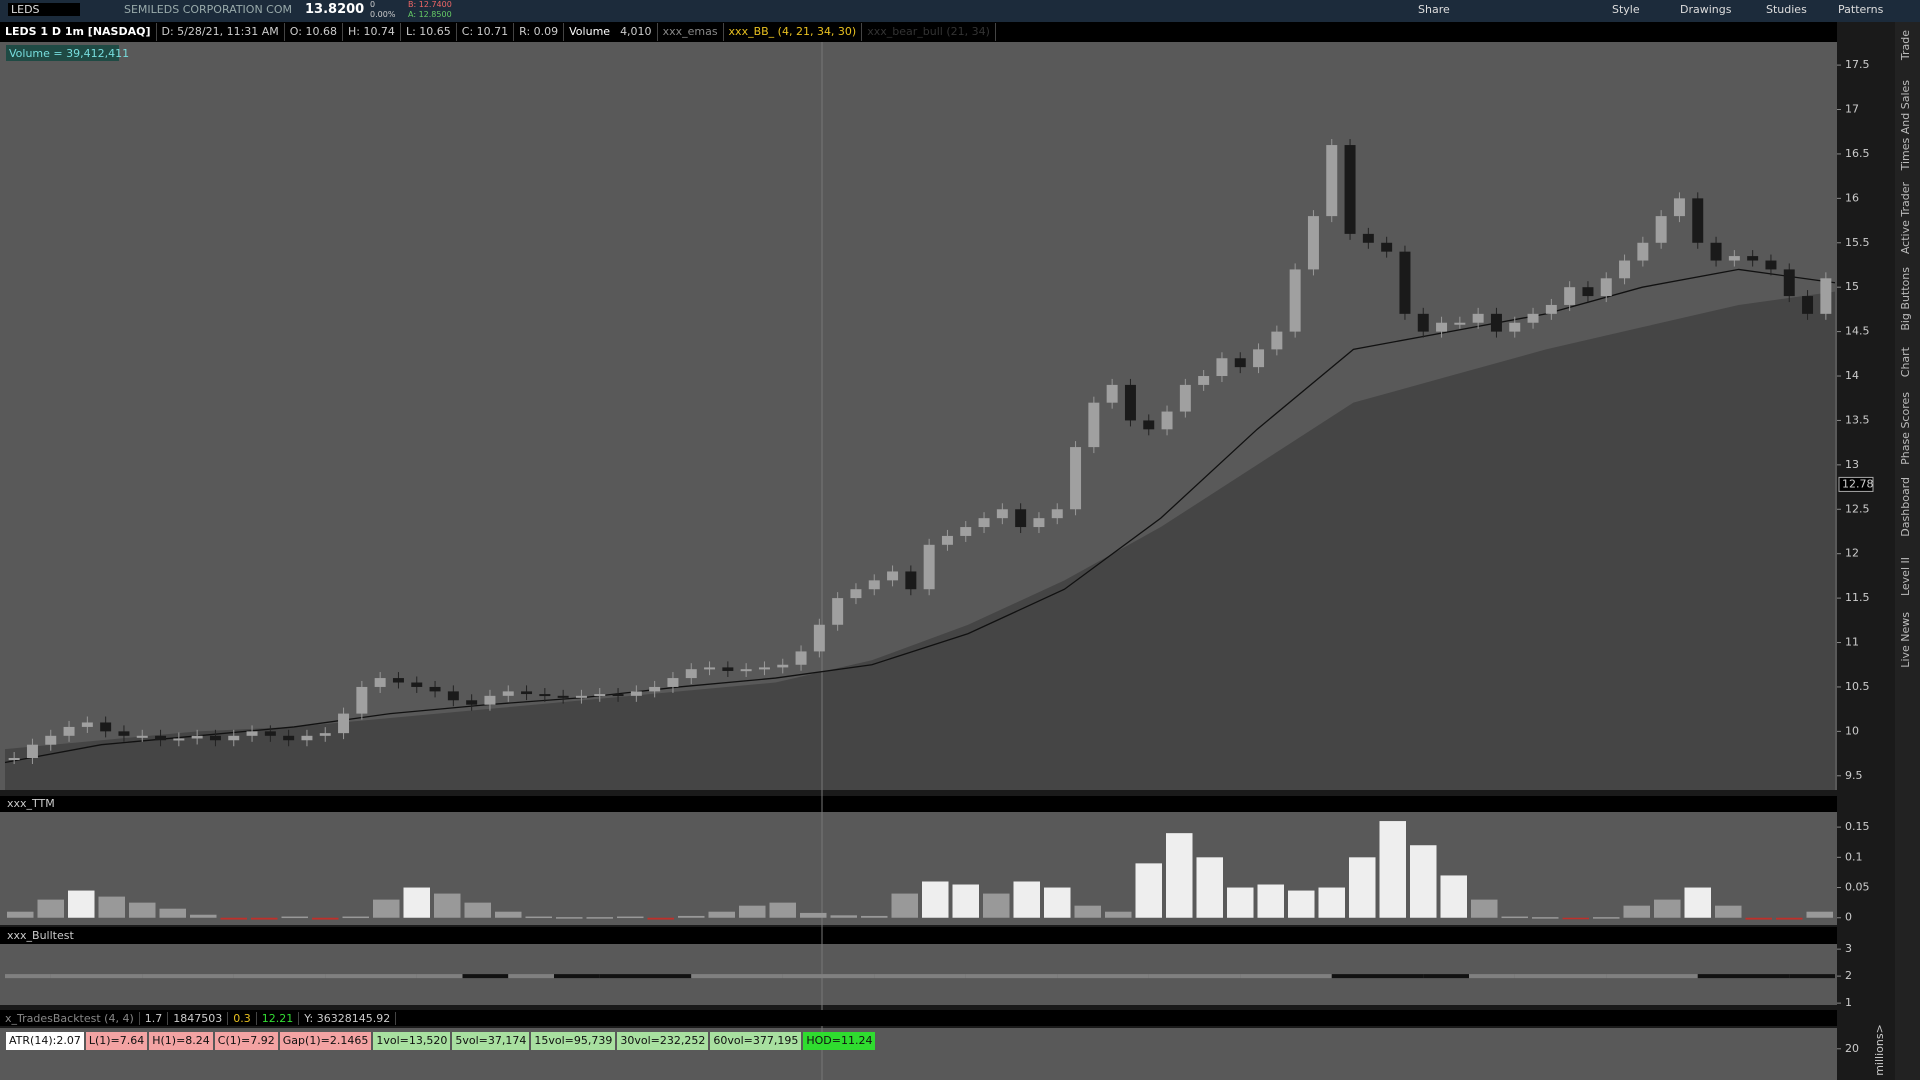  What do you see at coordinates (918, 868) in the screenshot?
I see `ttm-panel` at bounding box center [918, 868].